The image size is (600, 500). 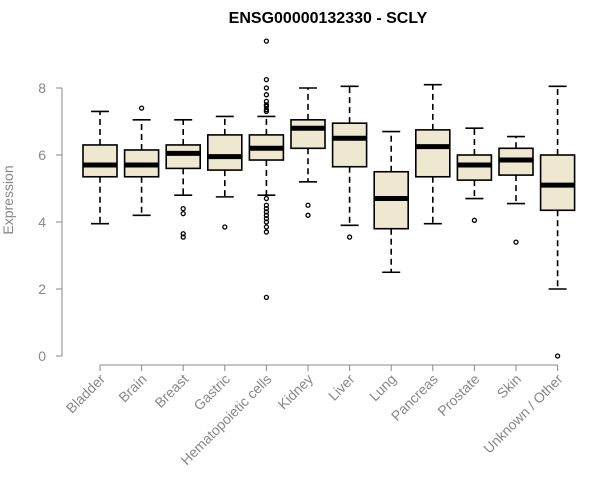 I want to click on x-tick-label: Unknown / Other, so click(x=523, y=414).